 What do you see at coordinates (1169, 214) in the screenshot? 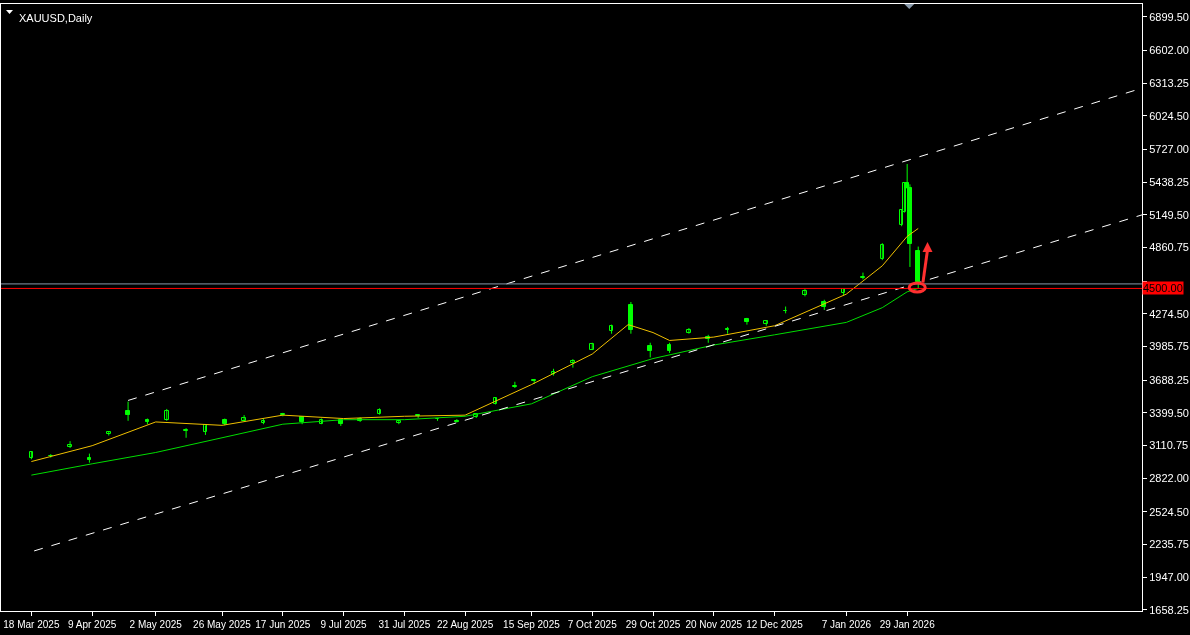
I see `y-tick-label: 5149.50` at bounding box center [1169, 214].